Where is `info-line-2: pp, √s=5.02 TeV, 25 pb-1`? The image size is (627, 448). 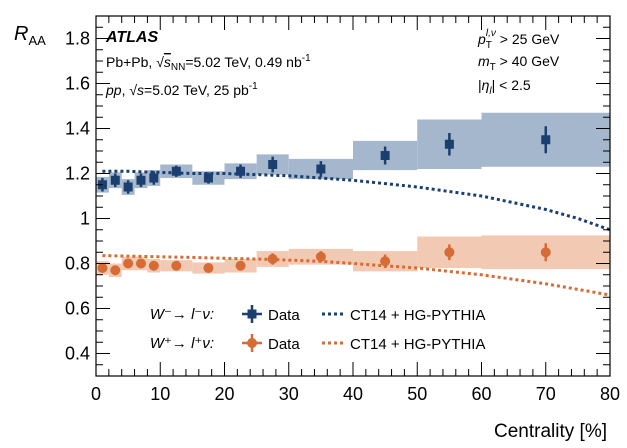 info-line-2: pp, √s=5.02 TeV, 25 pb-1 is located at coordinates (181, 89).